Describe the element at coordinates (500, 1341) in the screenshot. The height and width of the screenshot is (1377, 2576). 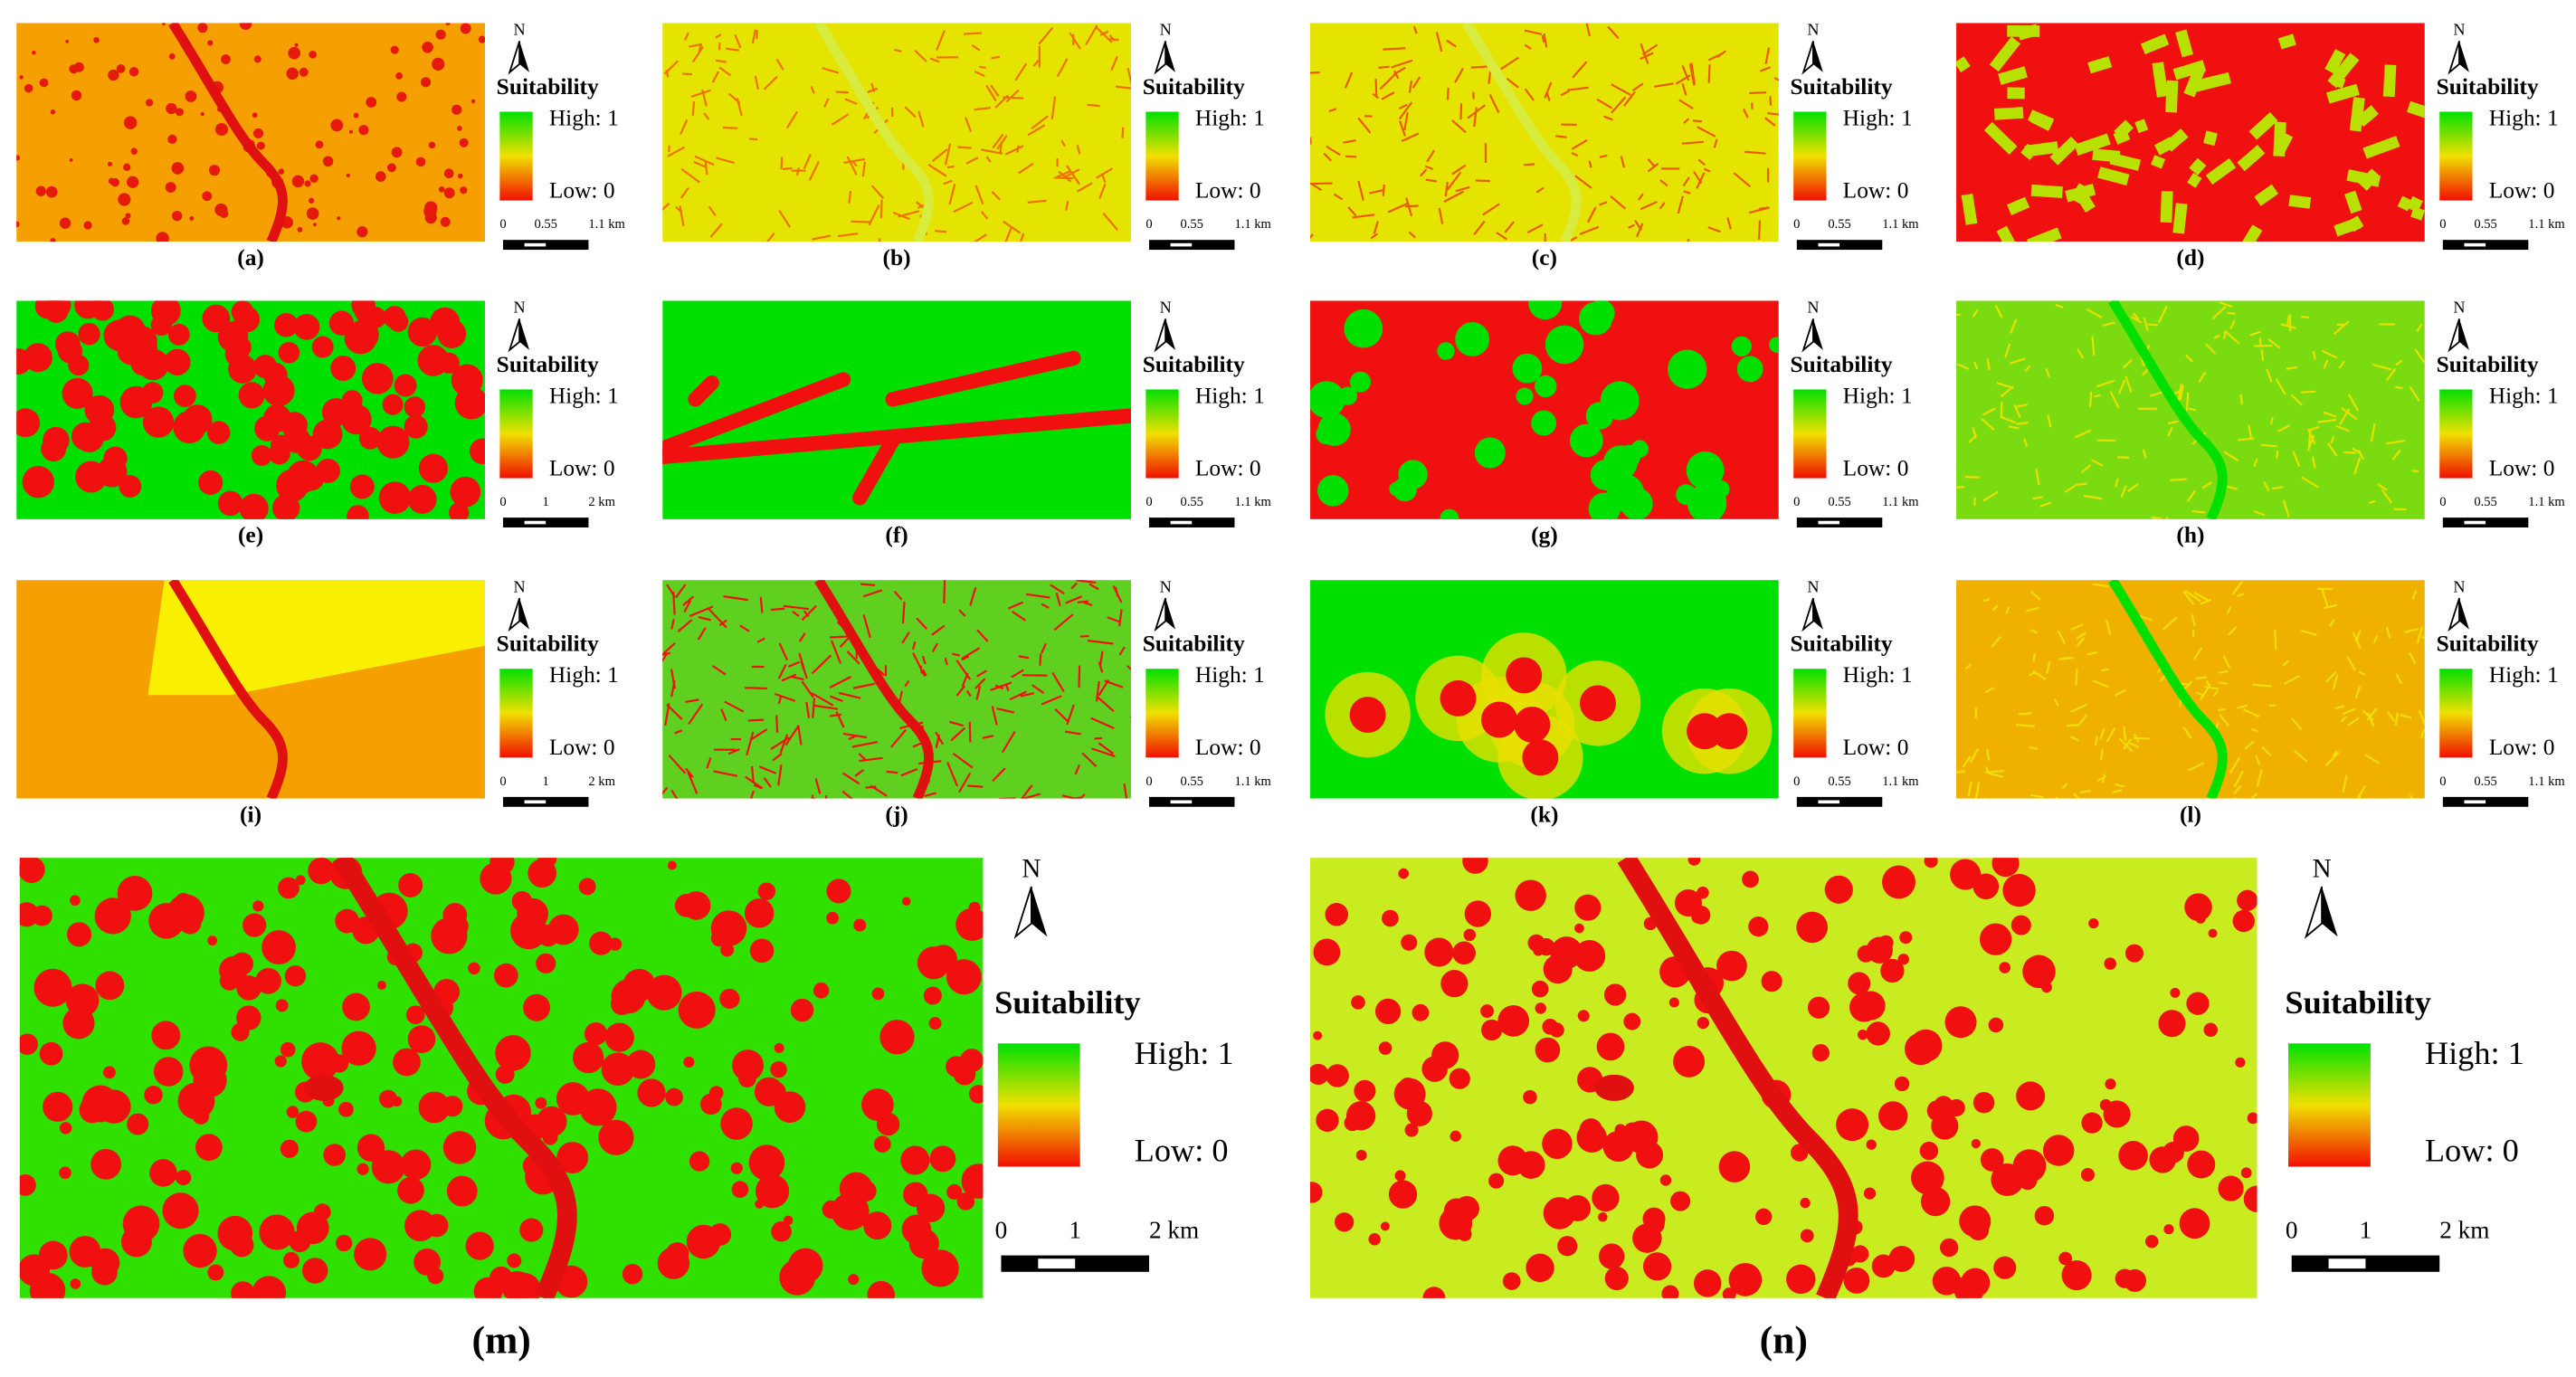
I see `panel-label: (m)` at that location.